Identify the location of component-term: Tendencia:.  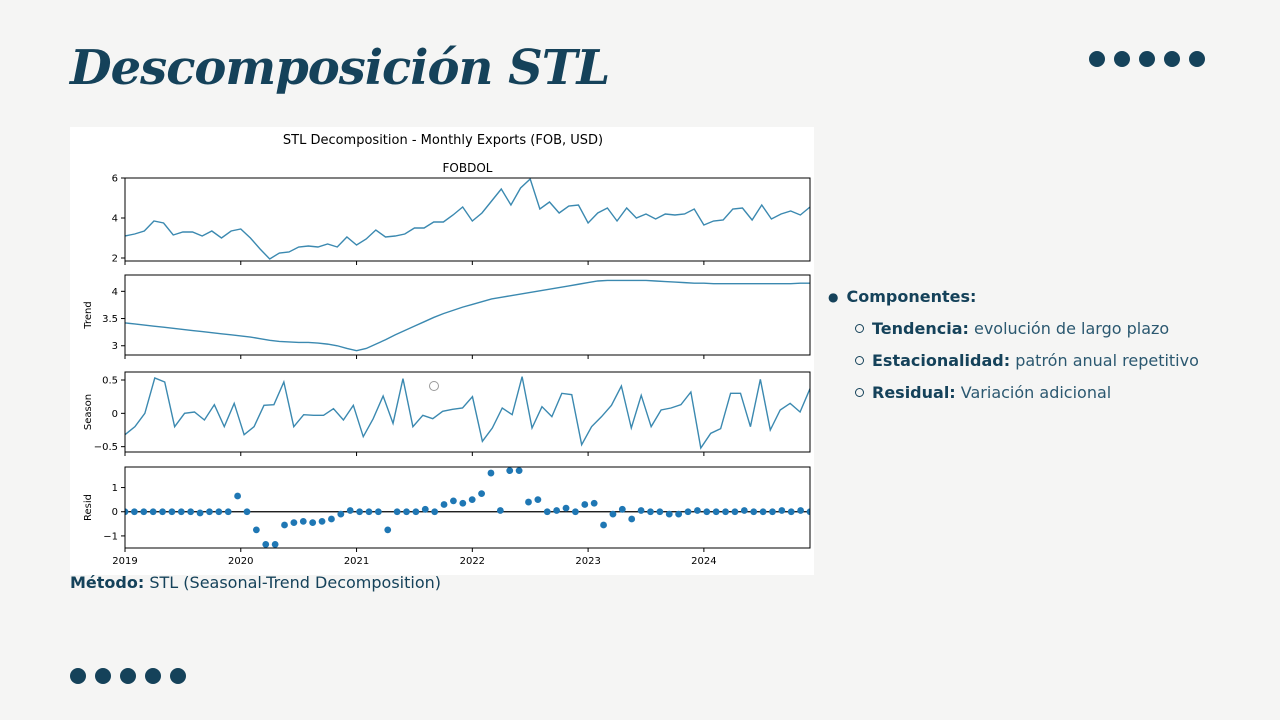
(920, 328).